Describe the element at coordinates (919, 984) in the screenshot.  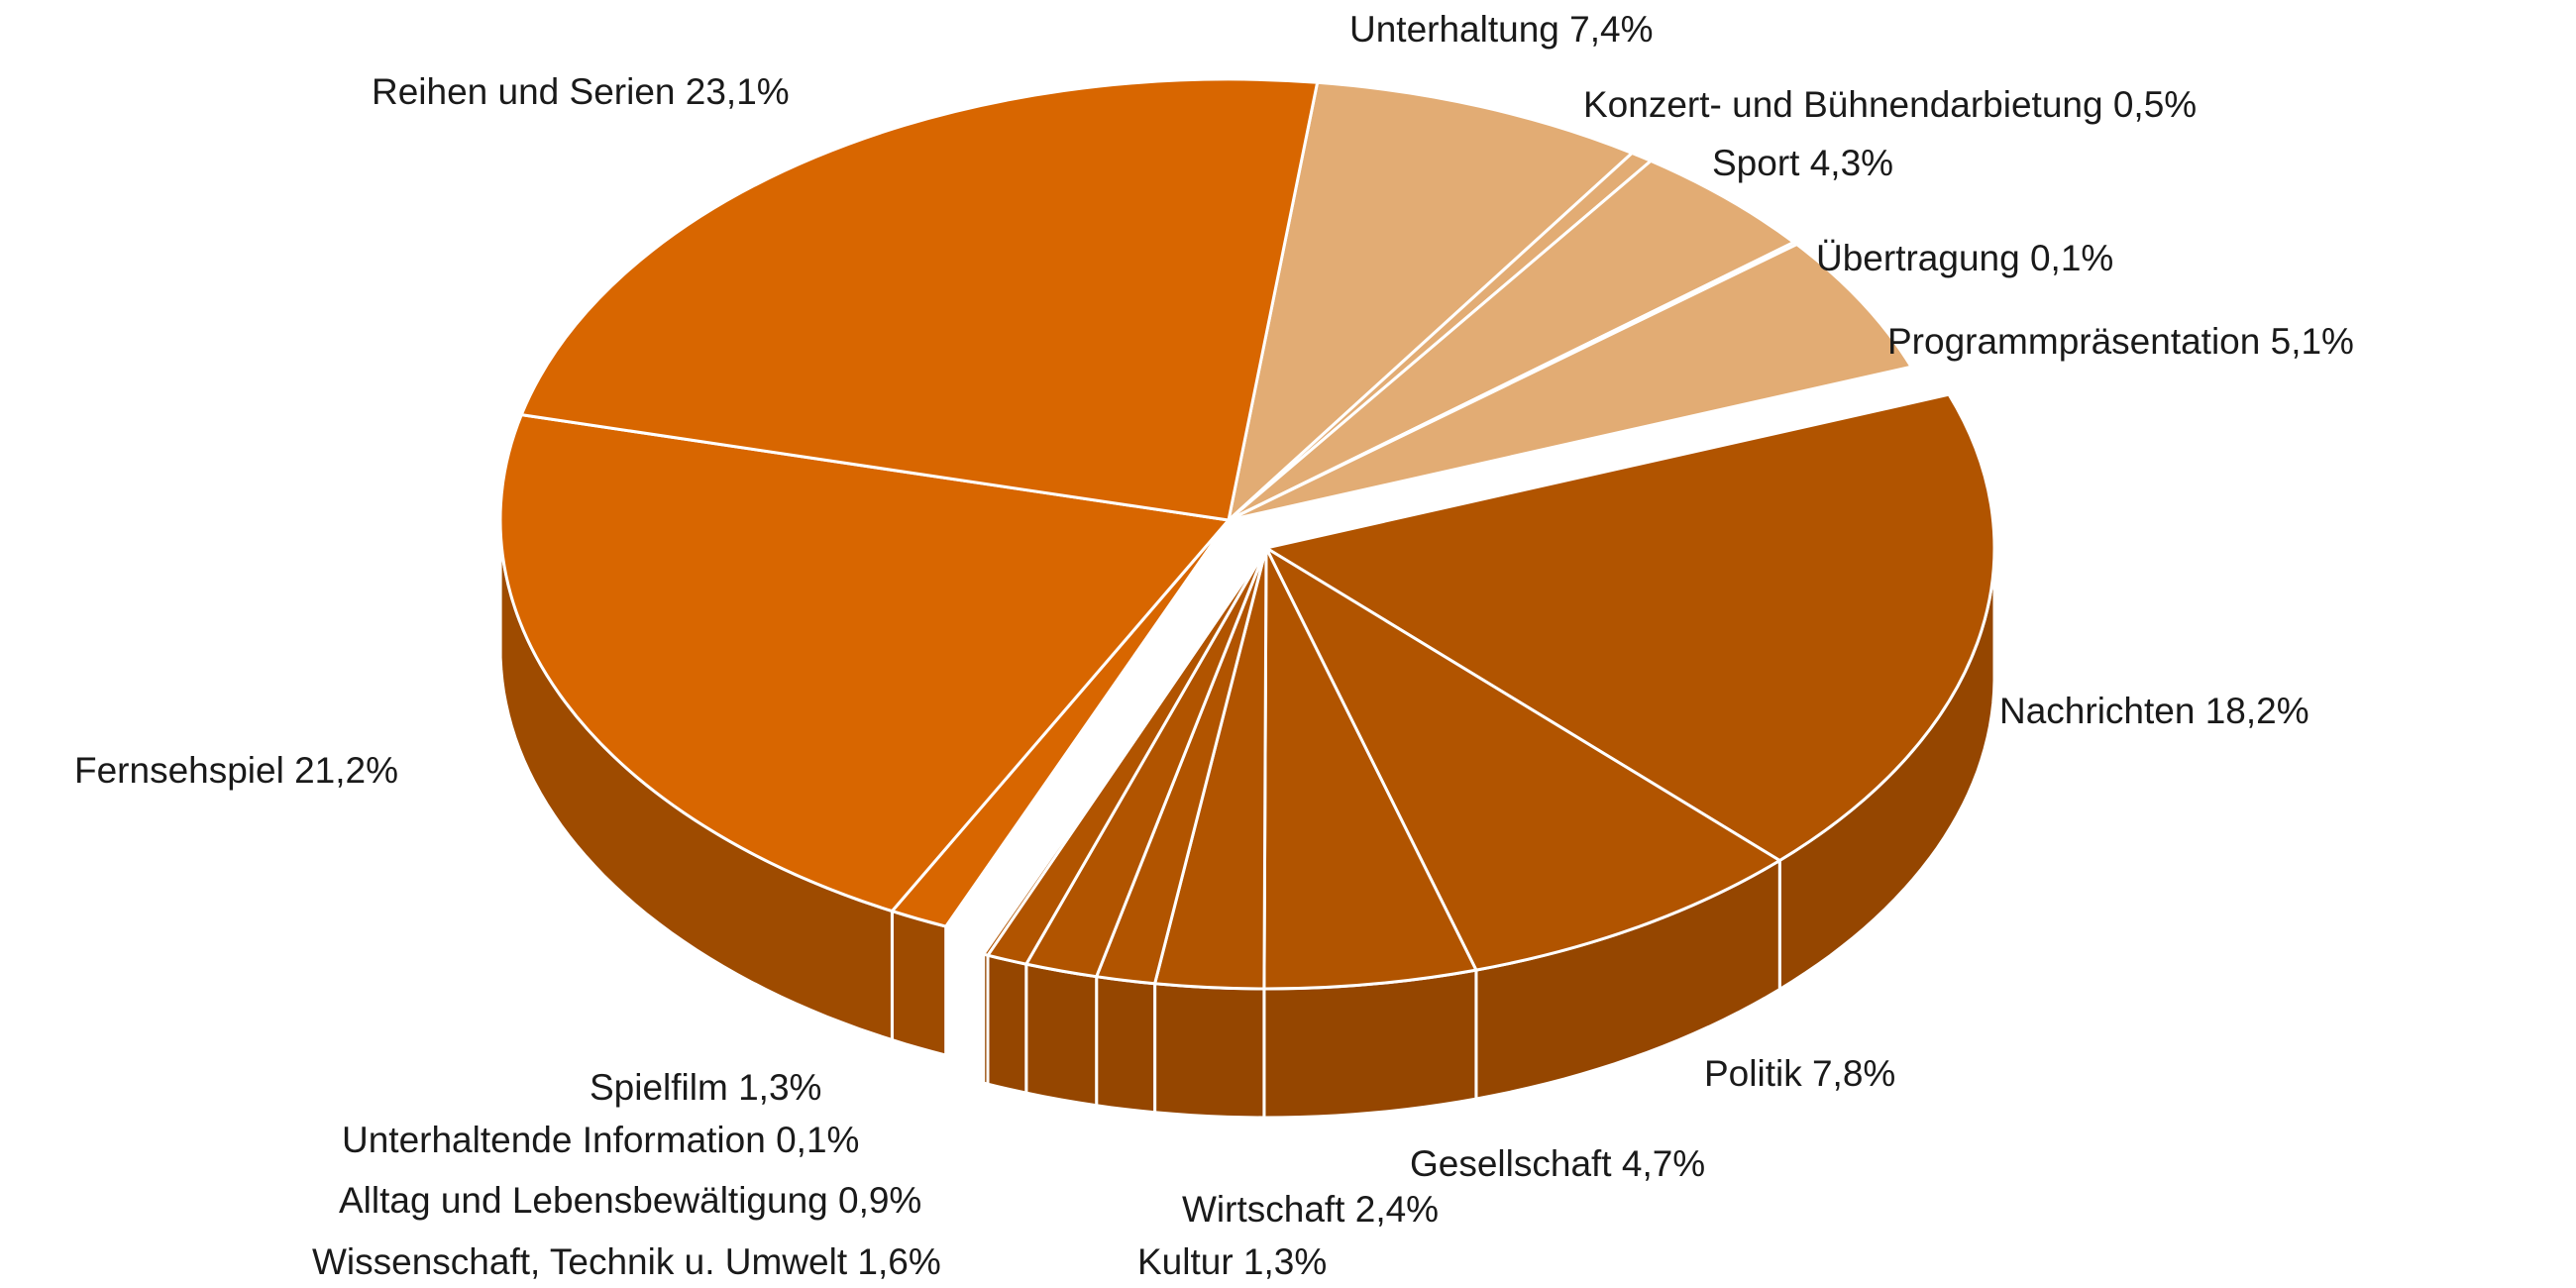
I see `side-spielfilm` at that location.